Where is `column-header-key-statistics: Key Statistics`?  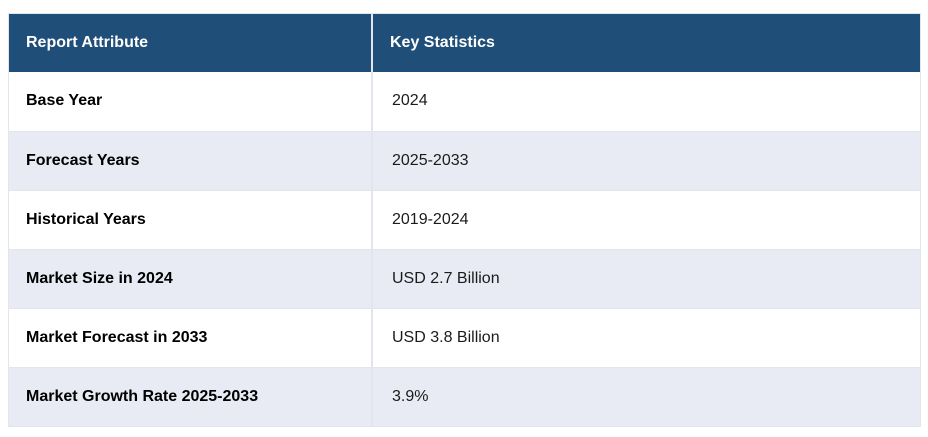 column-header-key-statistics: Key Statistics is located at coordinates (646, 43).